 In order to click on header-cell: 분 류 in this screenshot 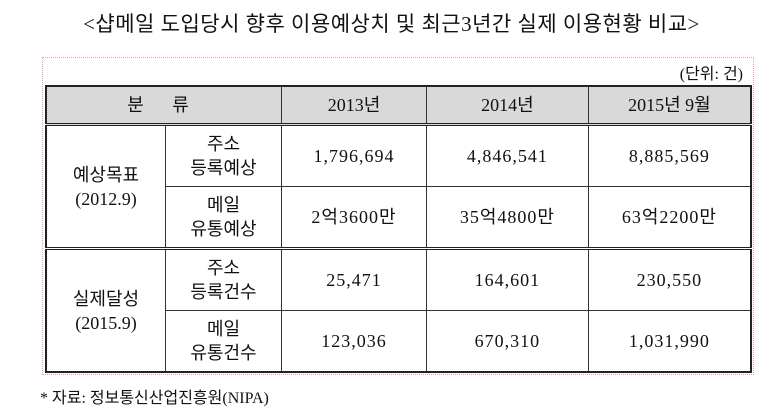, I will do `click(163, 105)`.